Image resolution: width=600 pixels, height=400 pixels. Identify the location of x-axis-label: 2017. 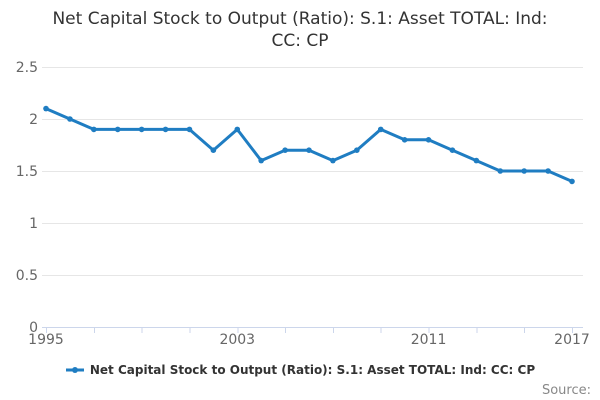
(572, 340).